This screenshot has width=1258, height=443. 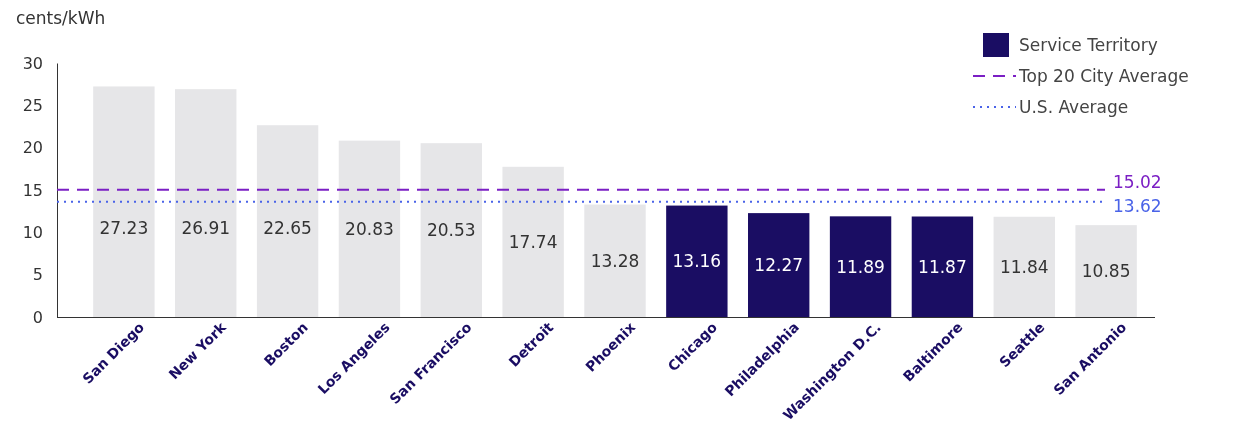 I want to click on data-label: 22.65, so click(x=287, y=228).